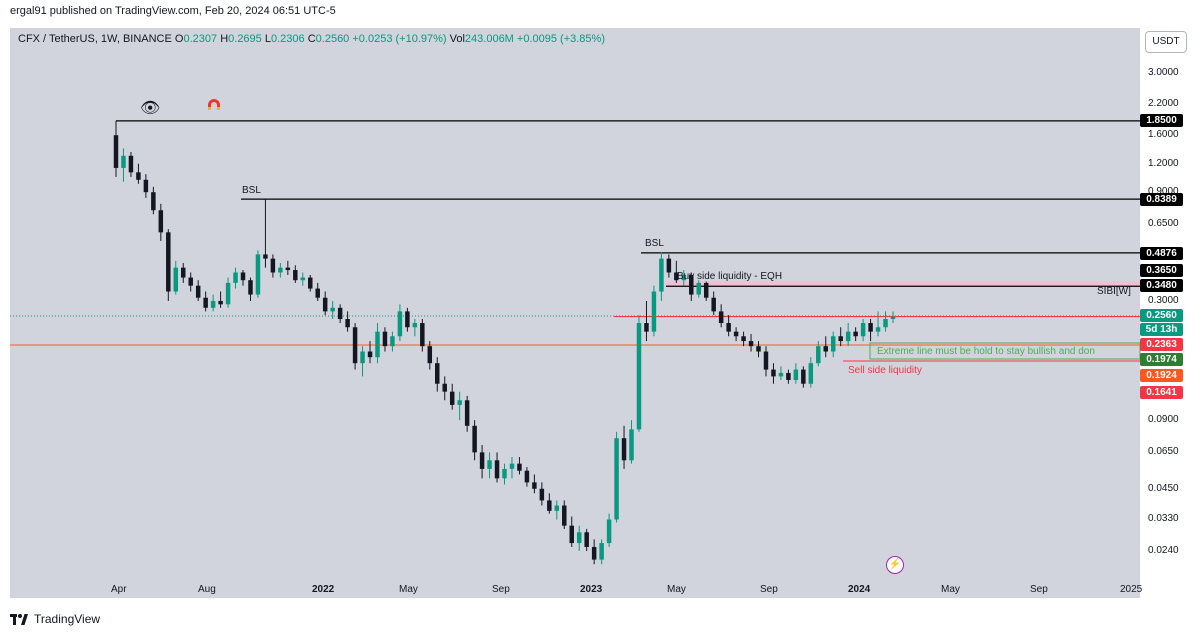 This screenshot has width=1200, height=634. I want to click on price-tag: 0.8389, so click(1161, 199).